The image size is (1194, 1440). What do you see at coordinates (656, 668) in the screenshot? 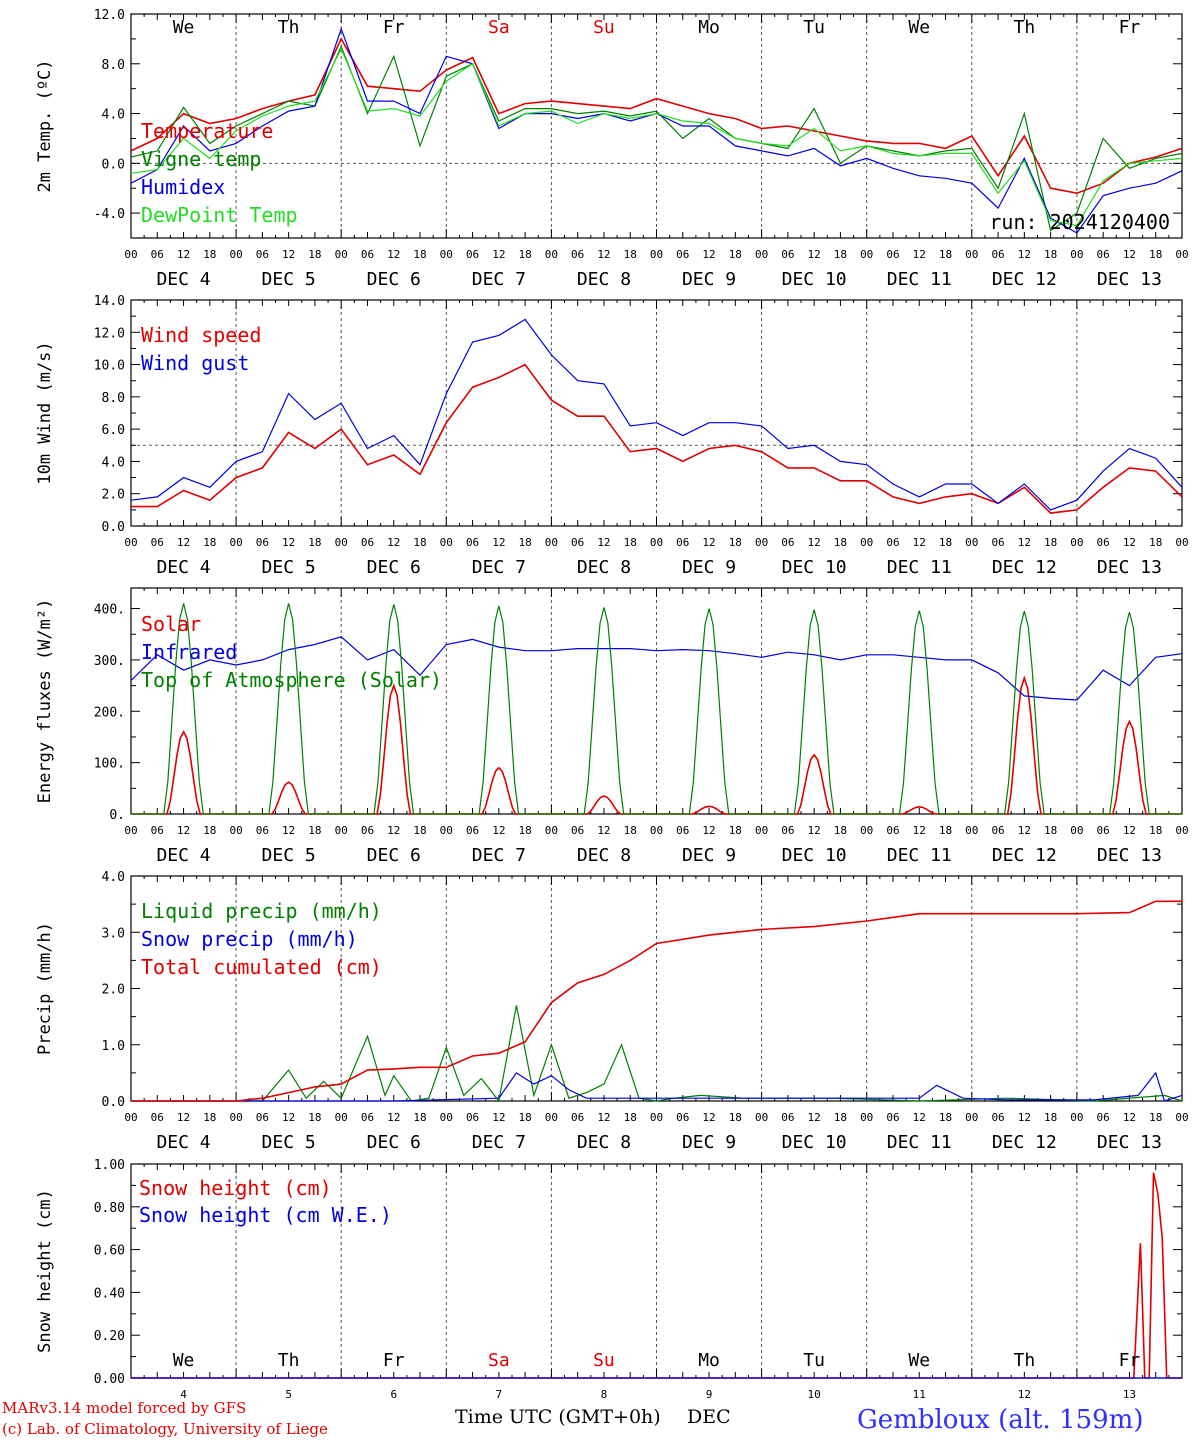
I see `series-infrared` at bounding box center [656, 668].